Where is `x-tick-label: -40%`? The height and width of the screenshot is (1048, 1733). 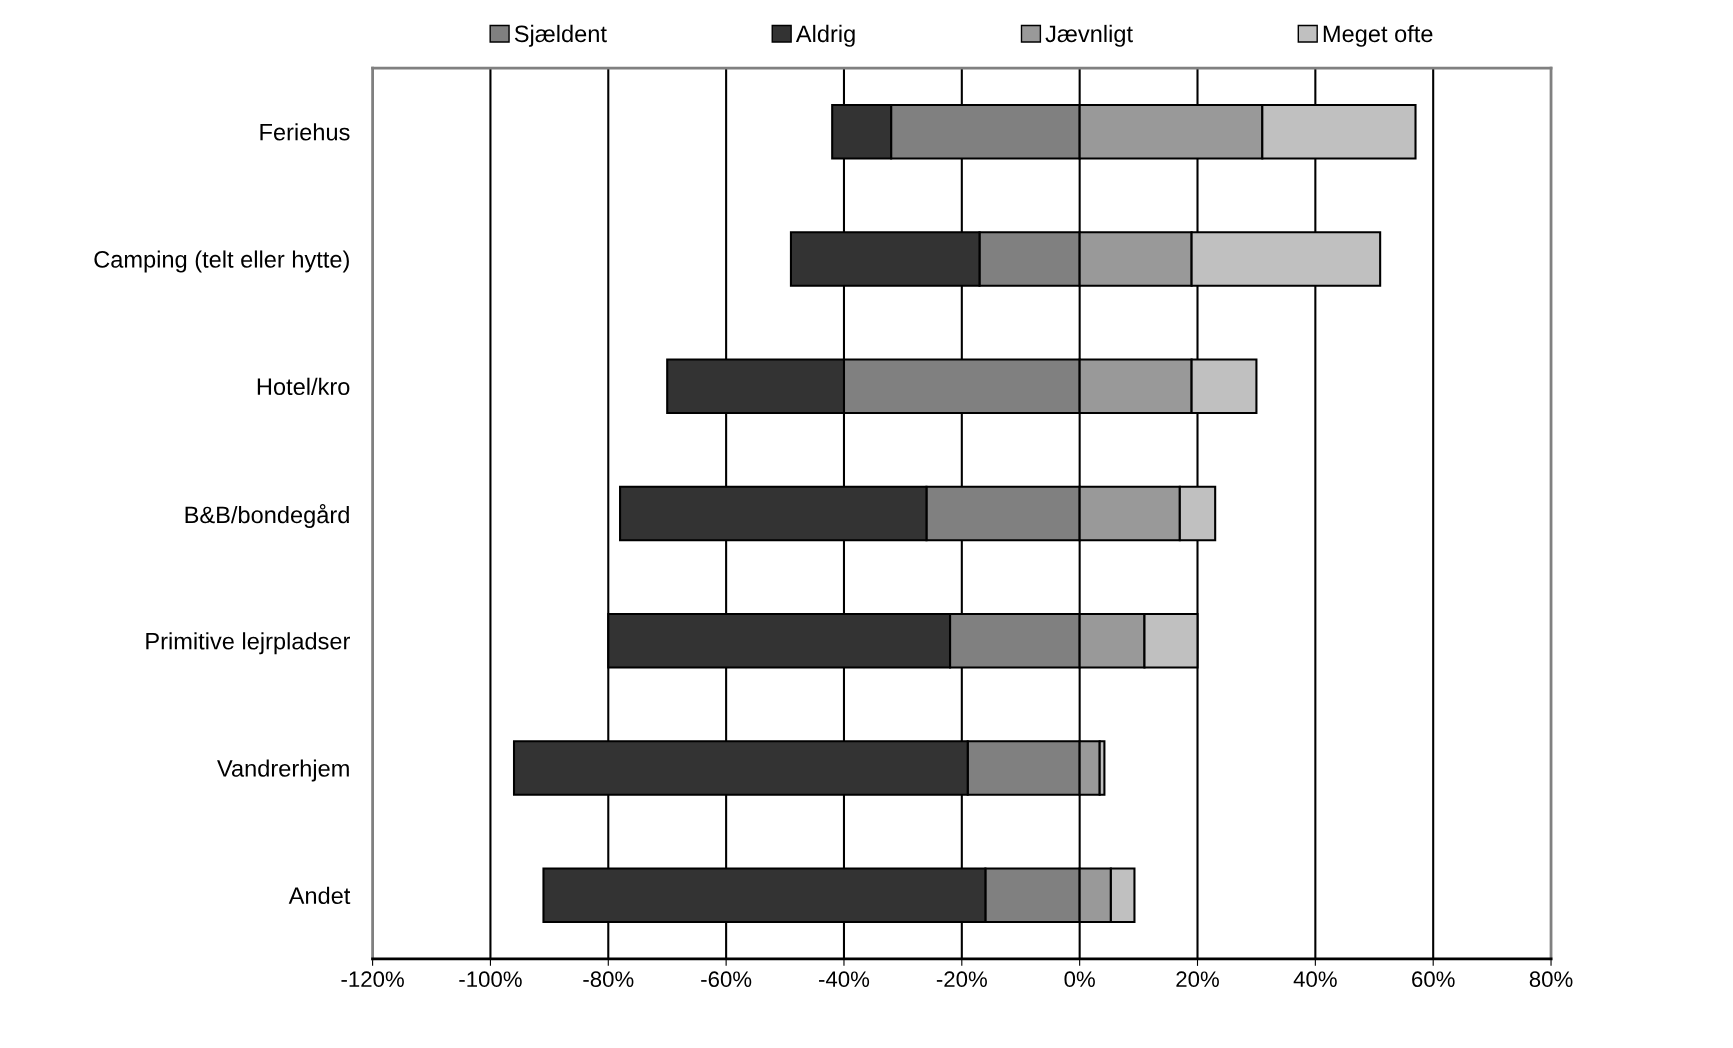
x-tick-label: -40% is located at coordinates (844, 979).